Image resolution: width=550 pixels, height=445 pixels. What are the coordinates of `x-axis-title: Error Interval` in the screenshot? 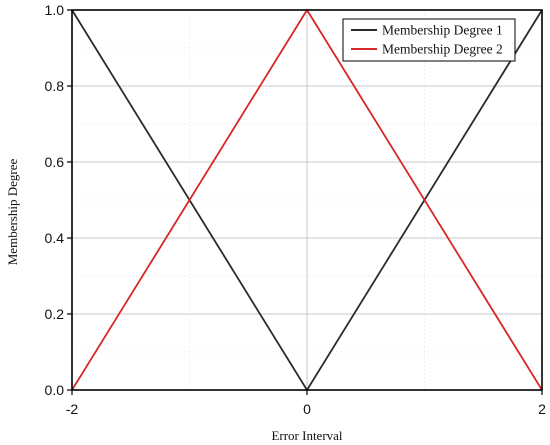 It's located at (306, 435).